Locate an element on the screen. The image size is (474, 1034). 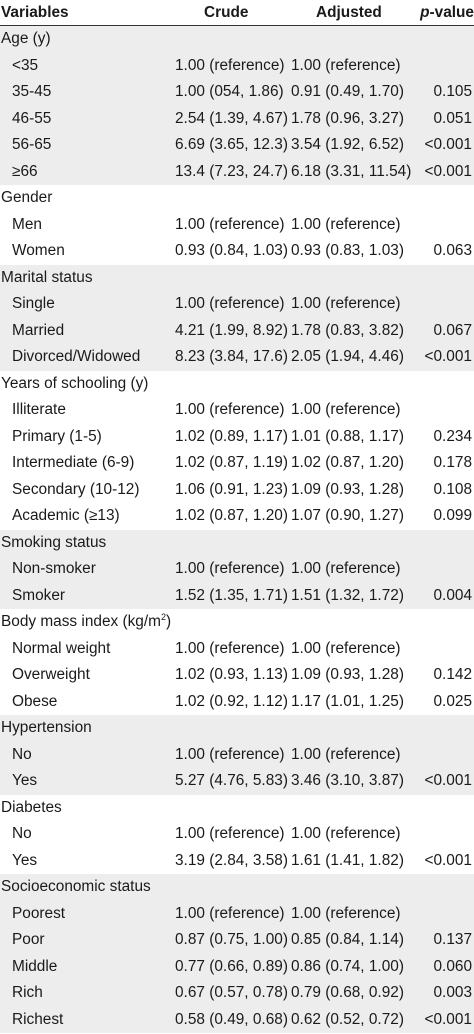
group-header-row: Hypertension is located at coordinates (237, 728).